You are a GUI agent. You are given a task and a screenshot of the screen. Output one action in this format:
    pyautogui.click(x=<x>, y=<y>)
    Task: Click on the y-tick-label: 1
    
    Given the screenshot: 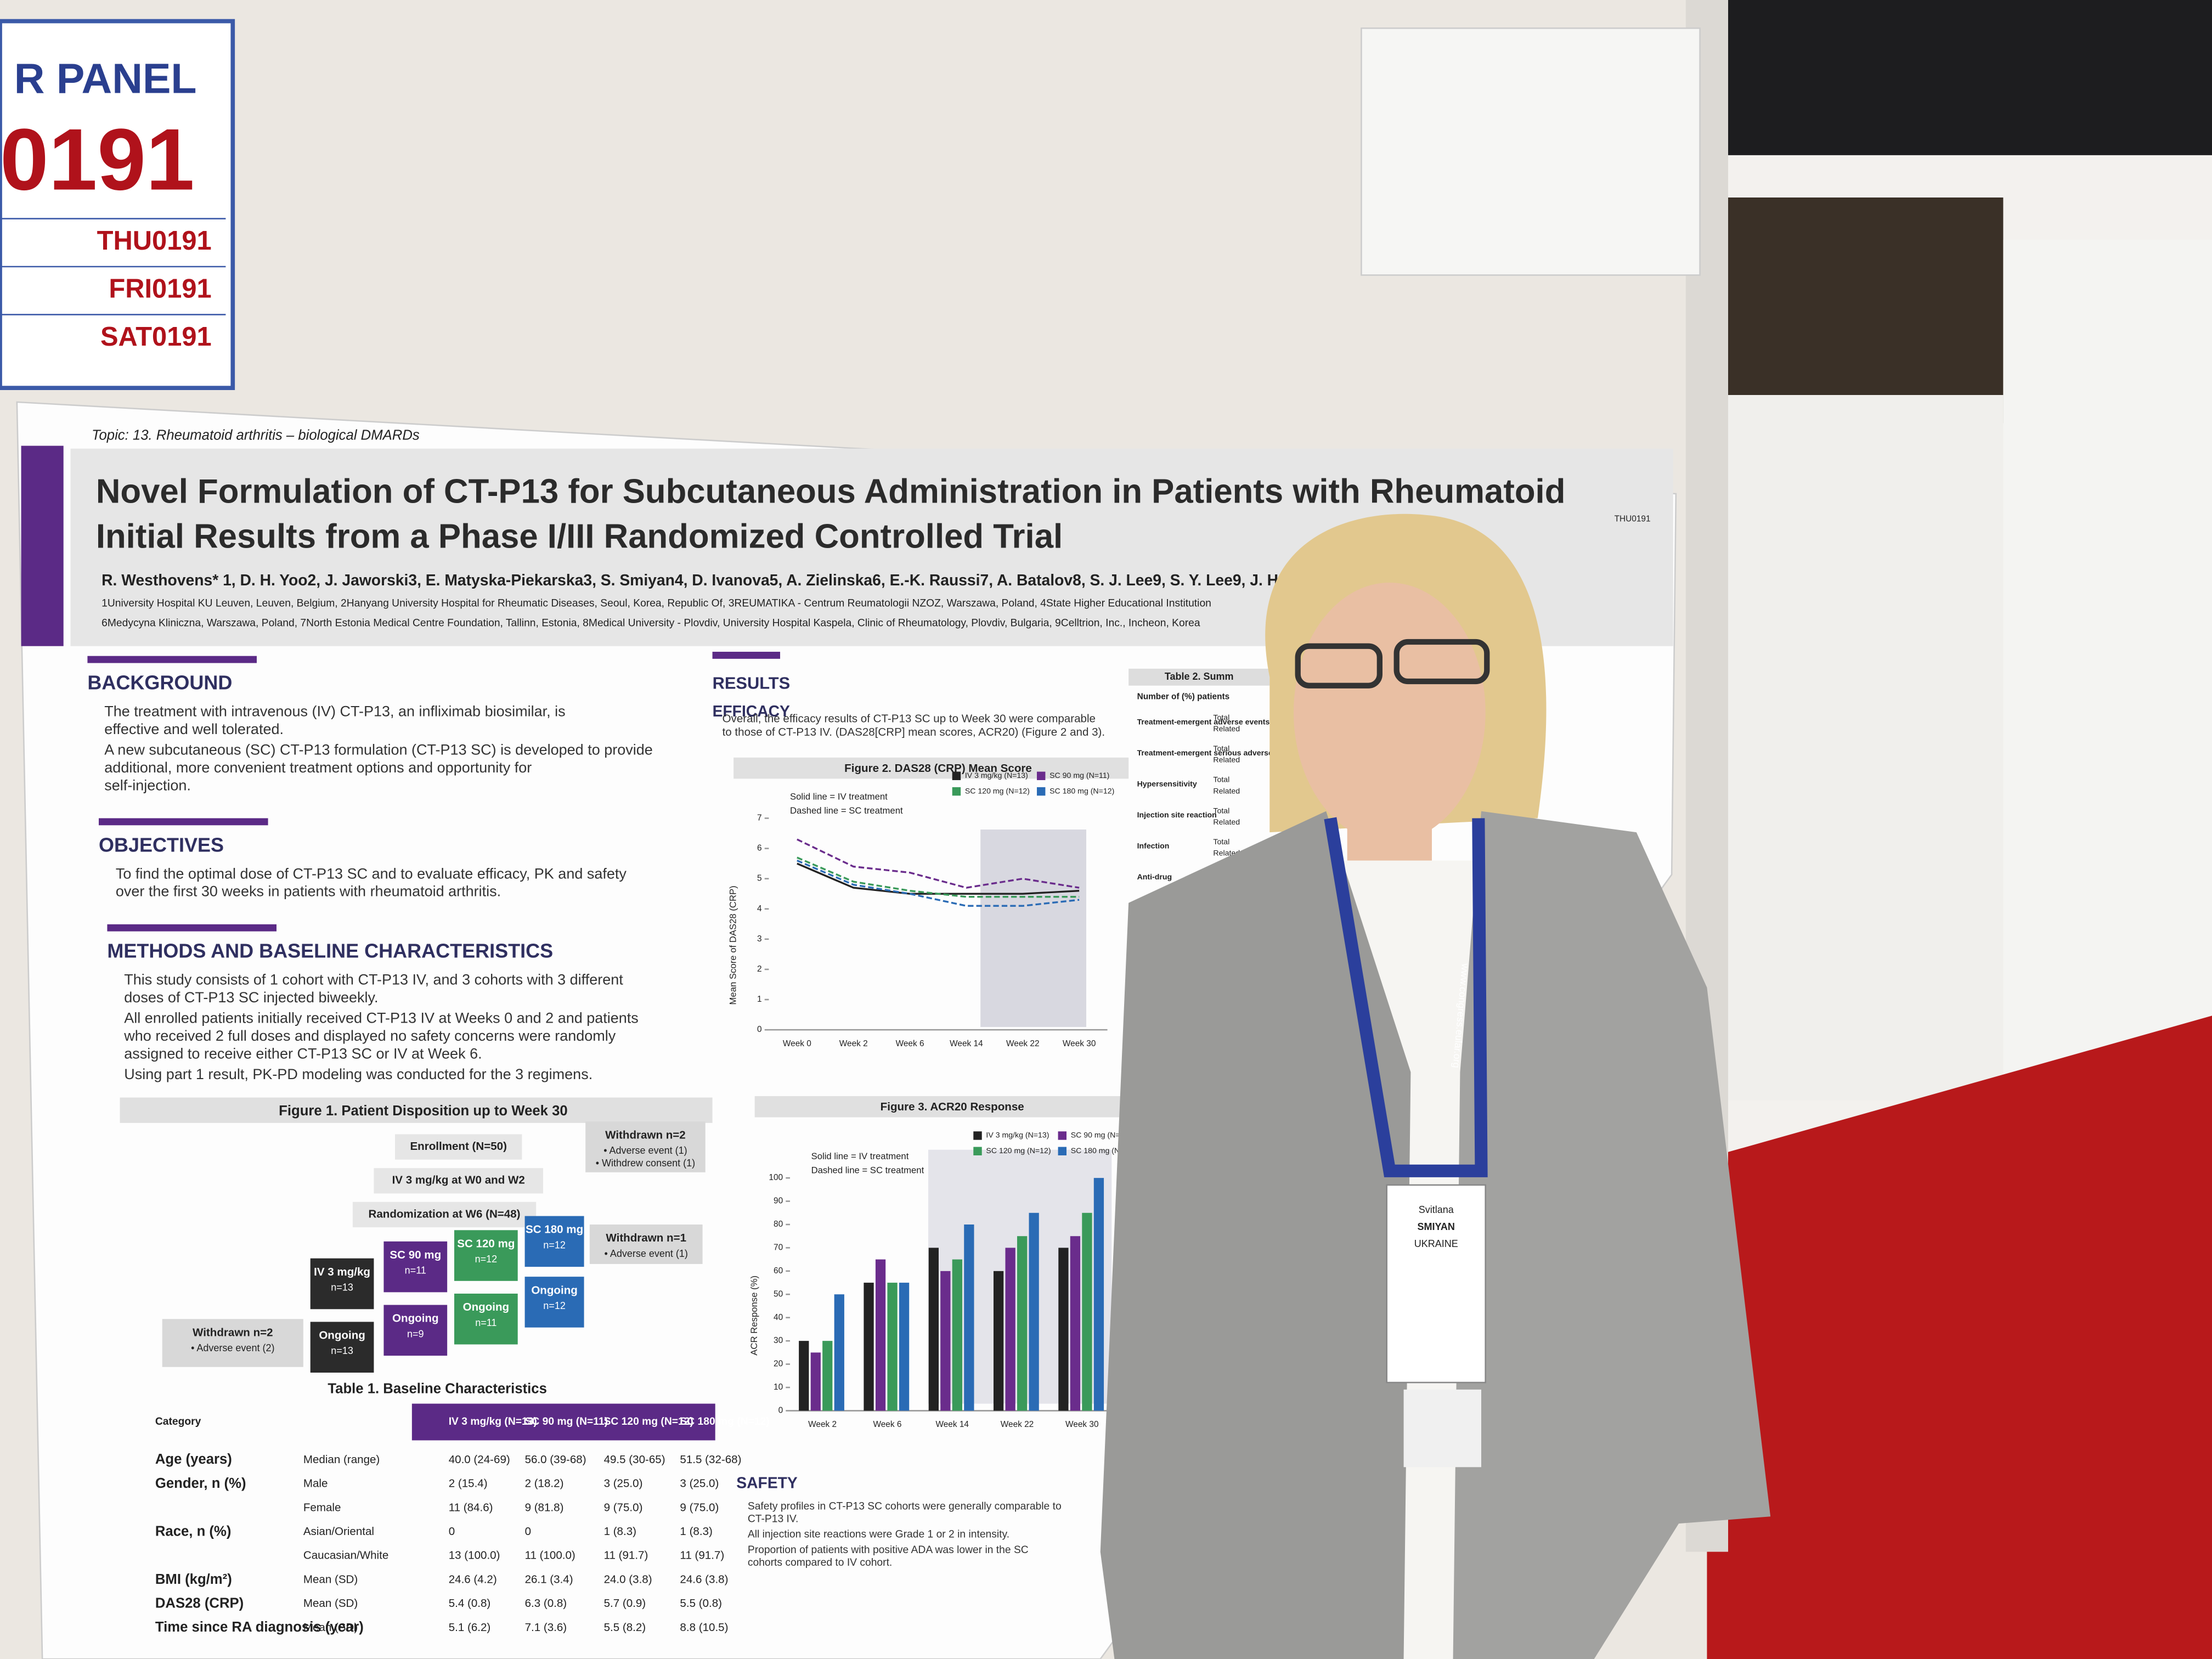 What is the action you would take?
    pyautogui.click(x=759, y=1000)
    